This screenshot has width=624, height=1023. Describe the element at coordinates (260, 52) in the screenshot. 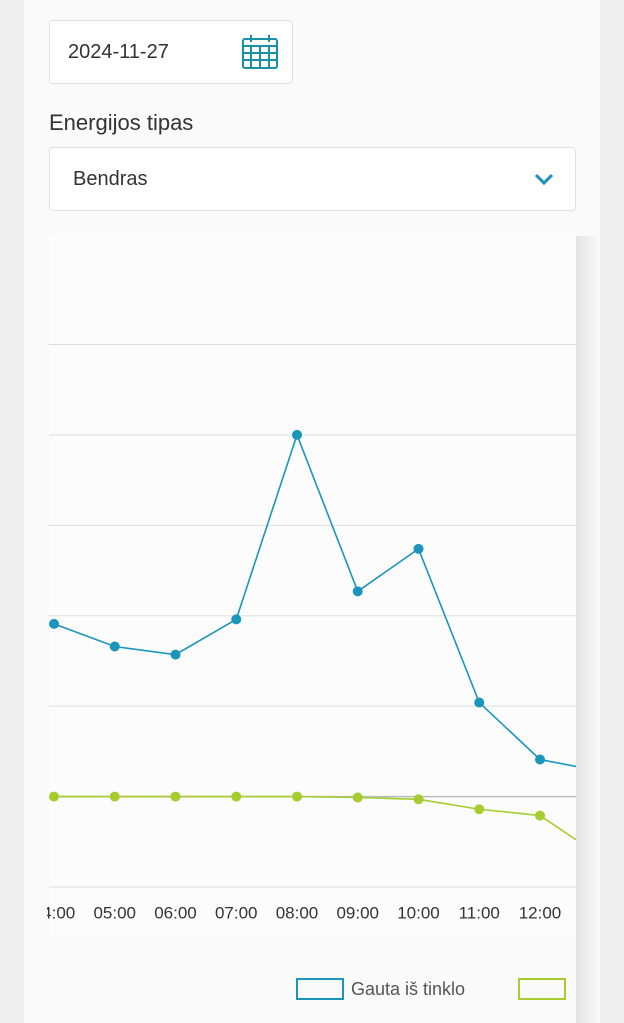

I see `calendar-icon` at that location.